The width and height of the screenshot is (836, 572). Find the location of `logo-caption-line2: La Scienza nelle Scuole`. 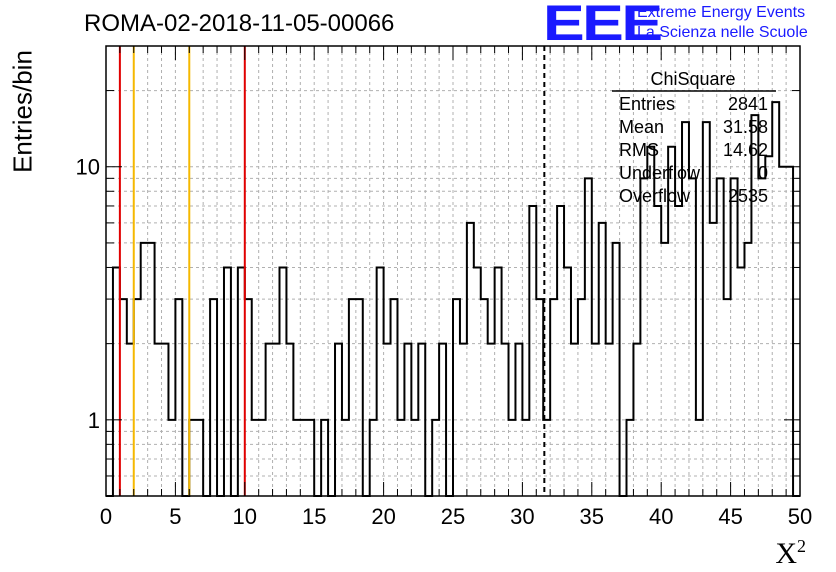

logo-caption-line2: La Scienza nelle Scuole is located at coordinates (722, 32).